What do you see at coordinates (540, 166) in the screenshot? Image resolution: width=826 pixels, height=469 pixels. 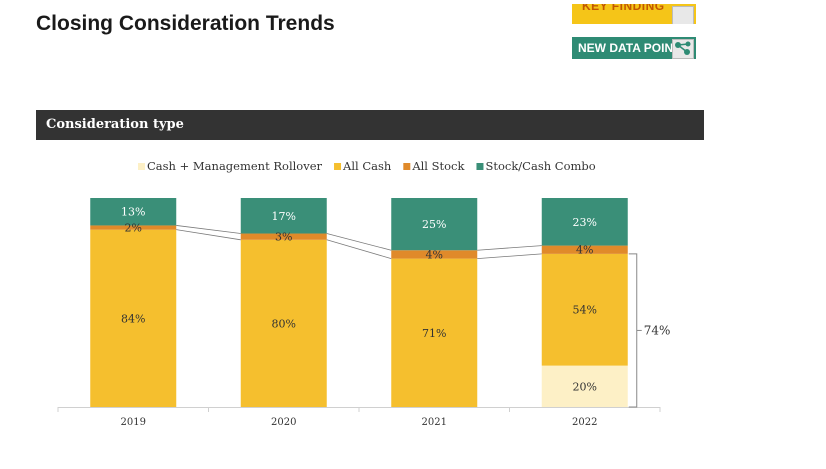 I see `legend-label: Stock/Cash Combo` at bounding box center [540, 166].